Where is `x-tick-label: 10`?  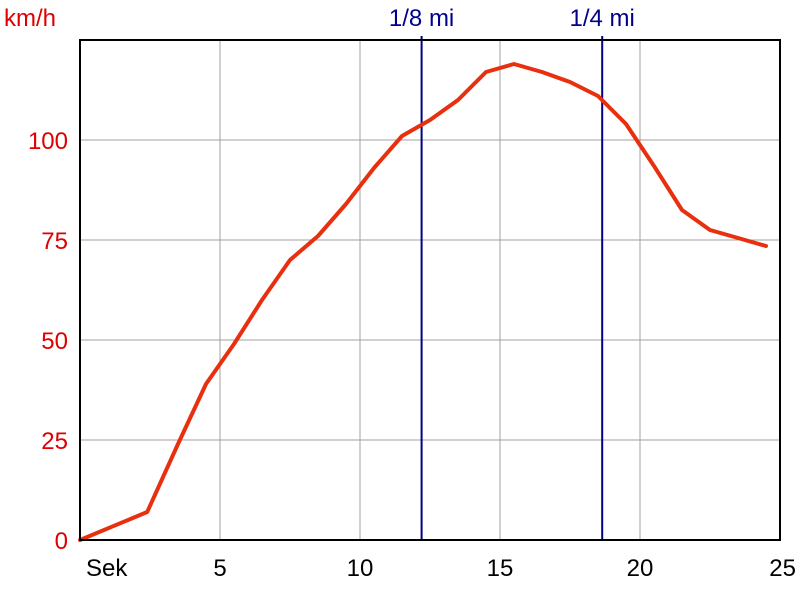 x-tick-label: 10 is located at coordinates (360, 568).